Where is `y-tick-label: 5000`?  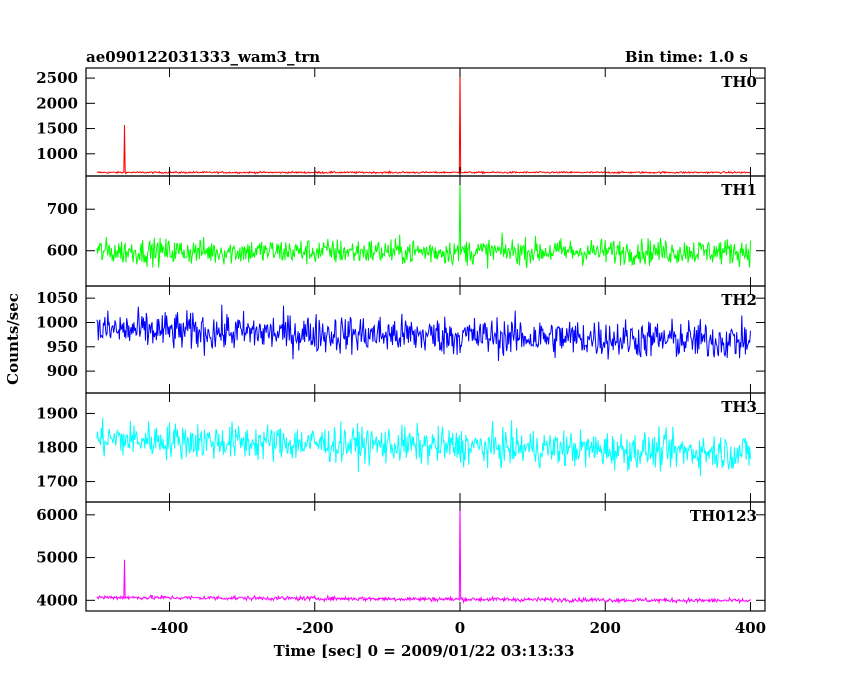
y-tick-label: 5000 is located at coordinates (57, 558).